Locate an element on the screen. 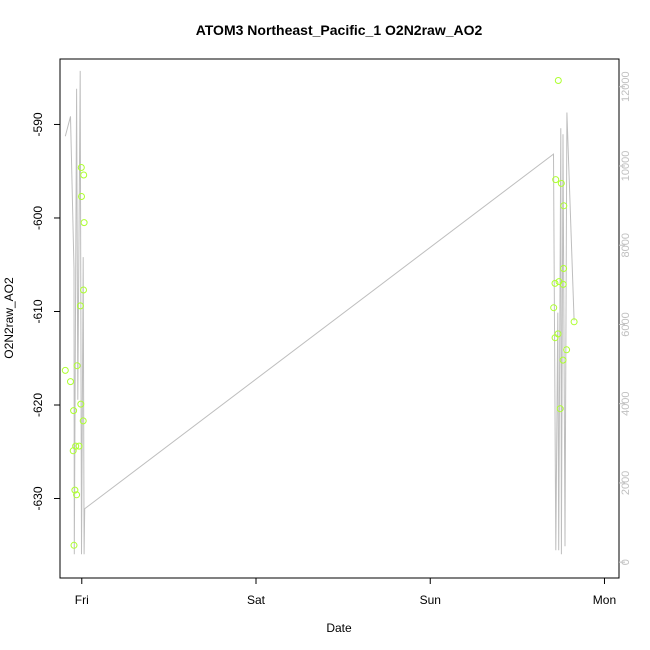 The image size is (650, 650). x-tick-label: Sat is located at coordinates (256, 600).